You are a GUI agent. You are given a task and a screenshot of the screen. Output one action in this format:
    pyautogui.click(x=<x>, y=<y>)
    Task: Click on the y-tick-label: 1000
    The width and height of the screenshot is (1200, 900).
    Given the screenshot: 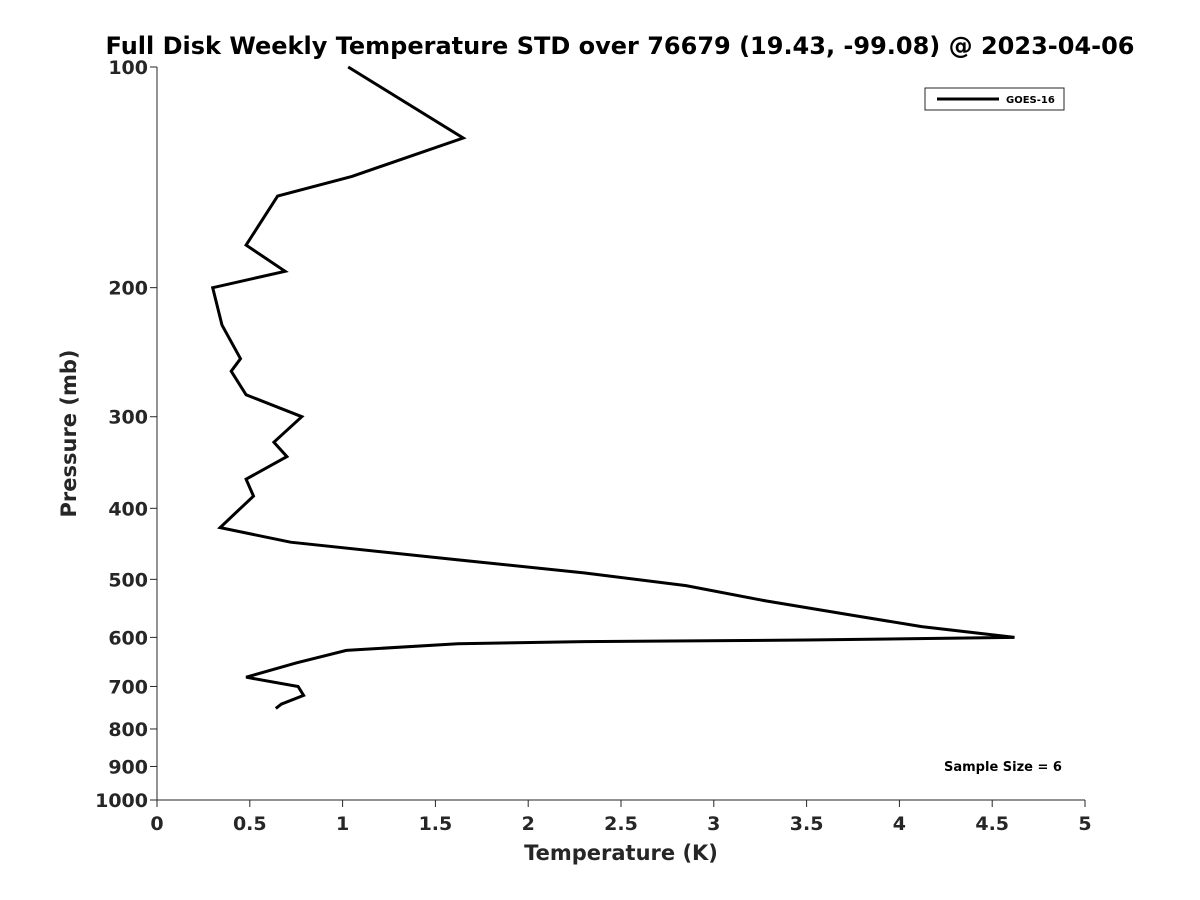 What is the action you would take?
    pyautogui.click(x=121, y=801)
    